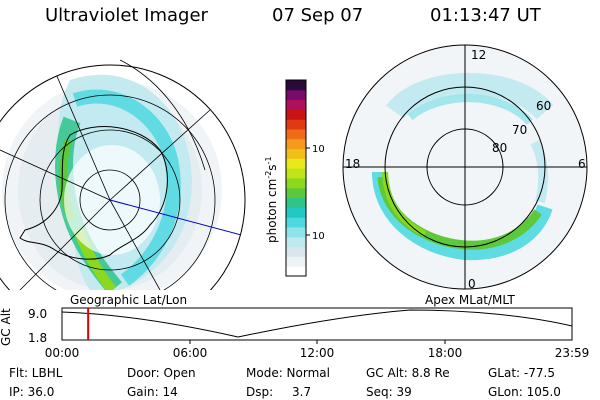  What do you see at coordinates (572, 353) in the screenshot?
I see `x-tick-2359: 23:59` at bounding box center [572, 353].